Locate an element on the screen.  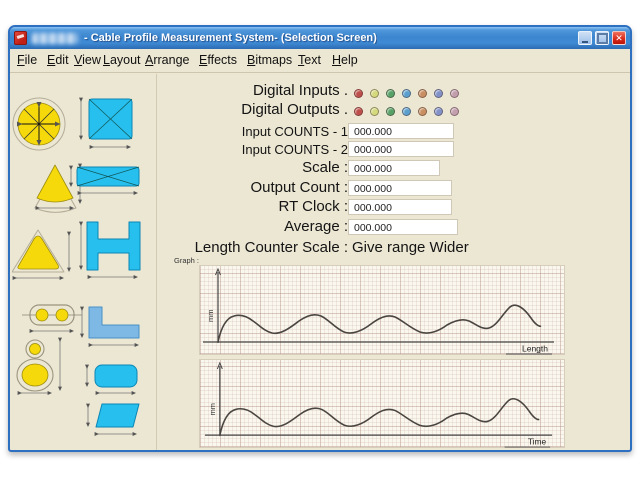
shape-palette-drawings is located at coordinates (76, 266).